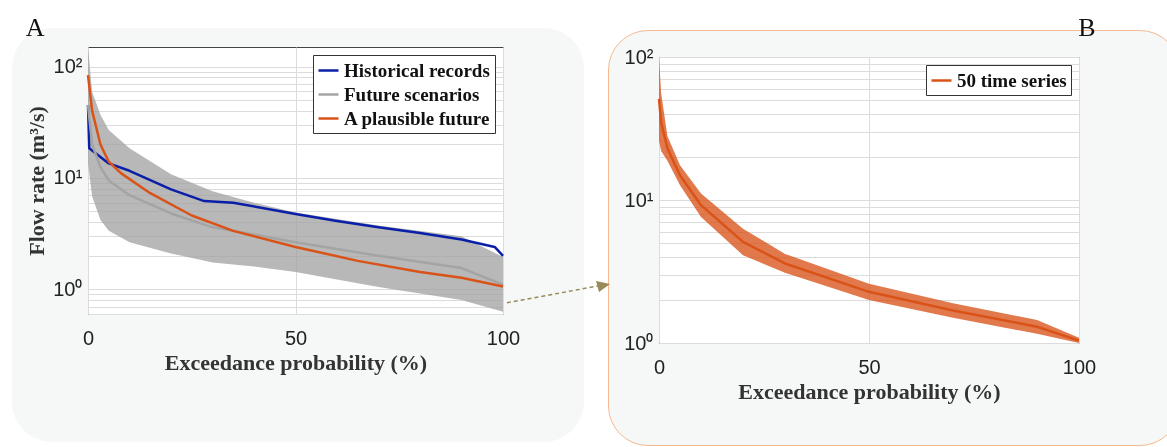  I want to click on legend-label: Future scenarios, so click(412, 94).